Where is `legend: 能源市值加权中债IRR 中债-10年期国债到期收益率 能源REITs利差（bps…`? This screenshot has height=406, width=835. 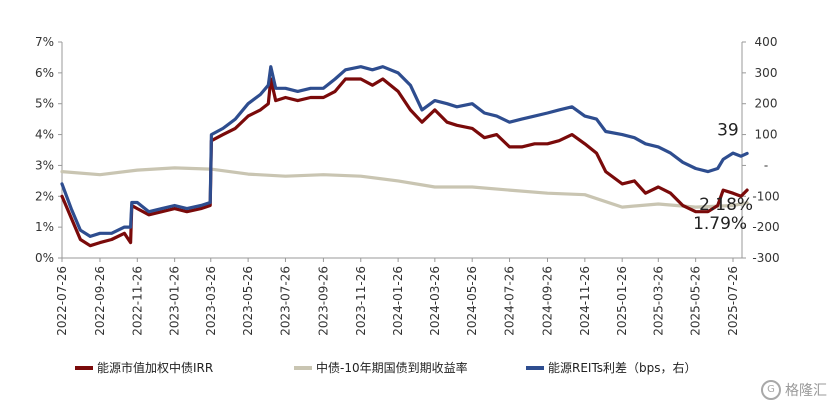
legend: 能源市值加权中债IRR 中债-10年期国债到期收益率 能源REITs利差（bps… is located at coordinates (417, 367).